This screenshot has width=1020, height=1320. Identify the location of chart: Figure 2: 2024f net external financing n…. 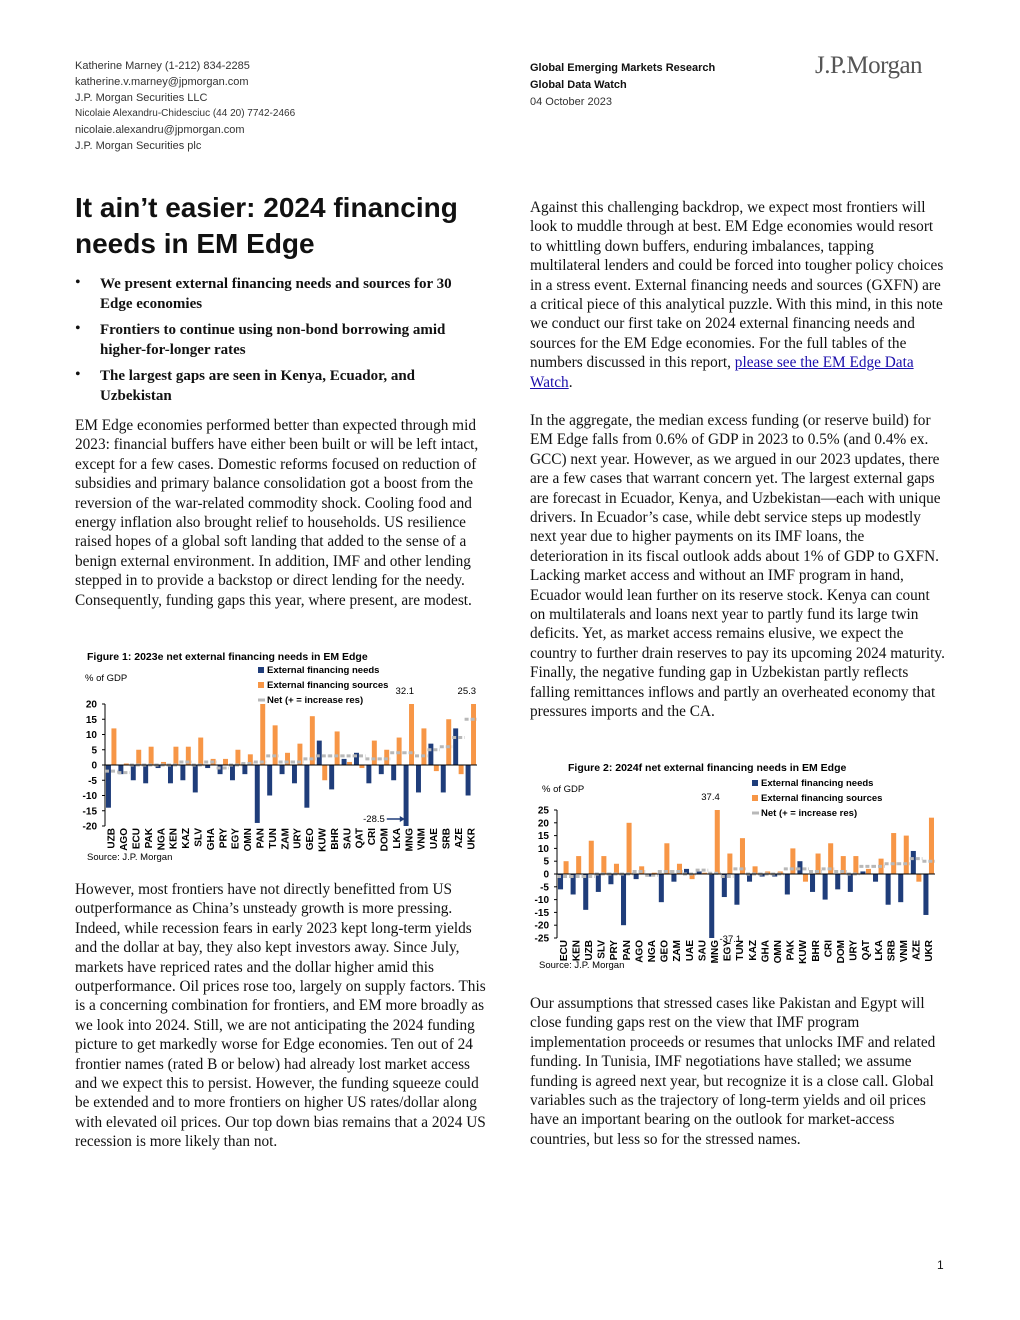
(735, 866).